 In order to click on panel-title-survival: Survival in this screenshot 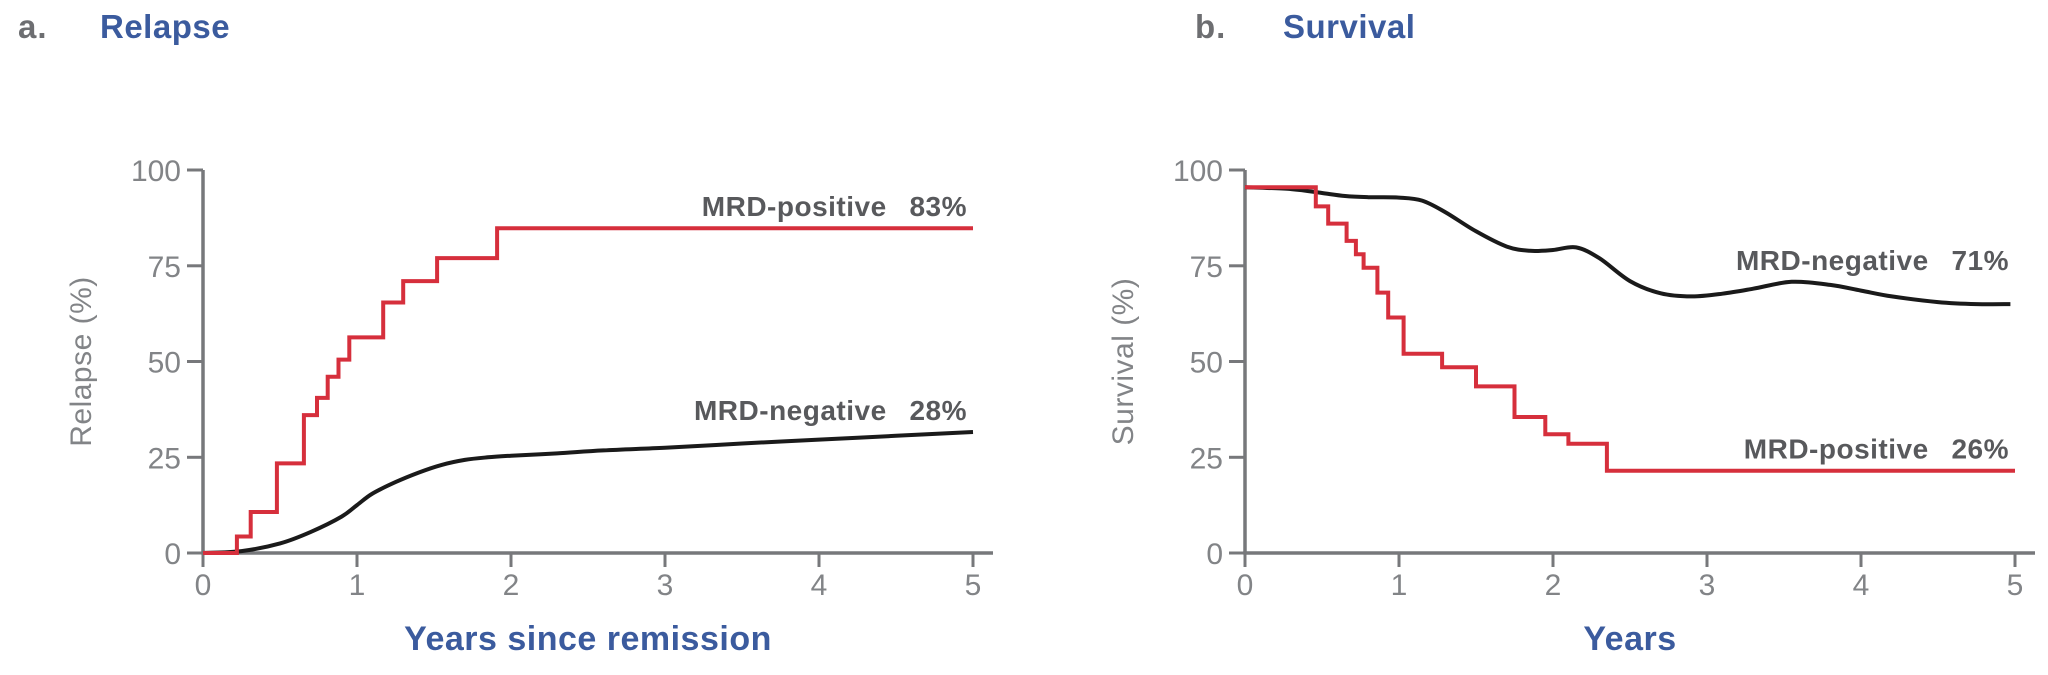, I will do `click(1349, 26)`.